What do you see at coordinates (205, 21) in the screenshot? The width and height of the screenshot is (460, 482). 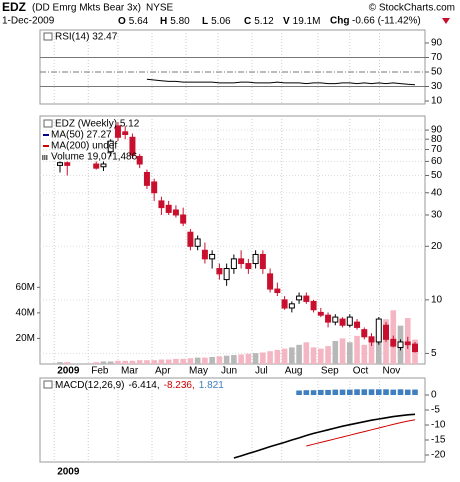 I see `quote-label: L` at bounding box center [205, 21].